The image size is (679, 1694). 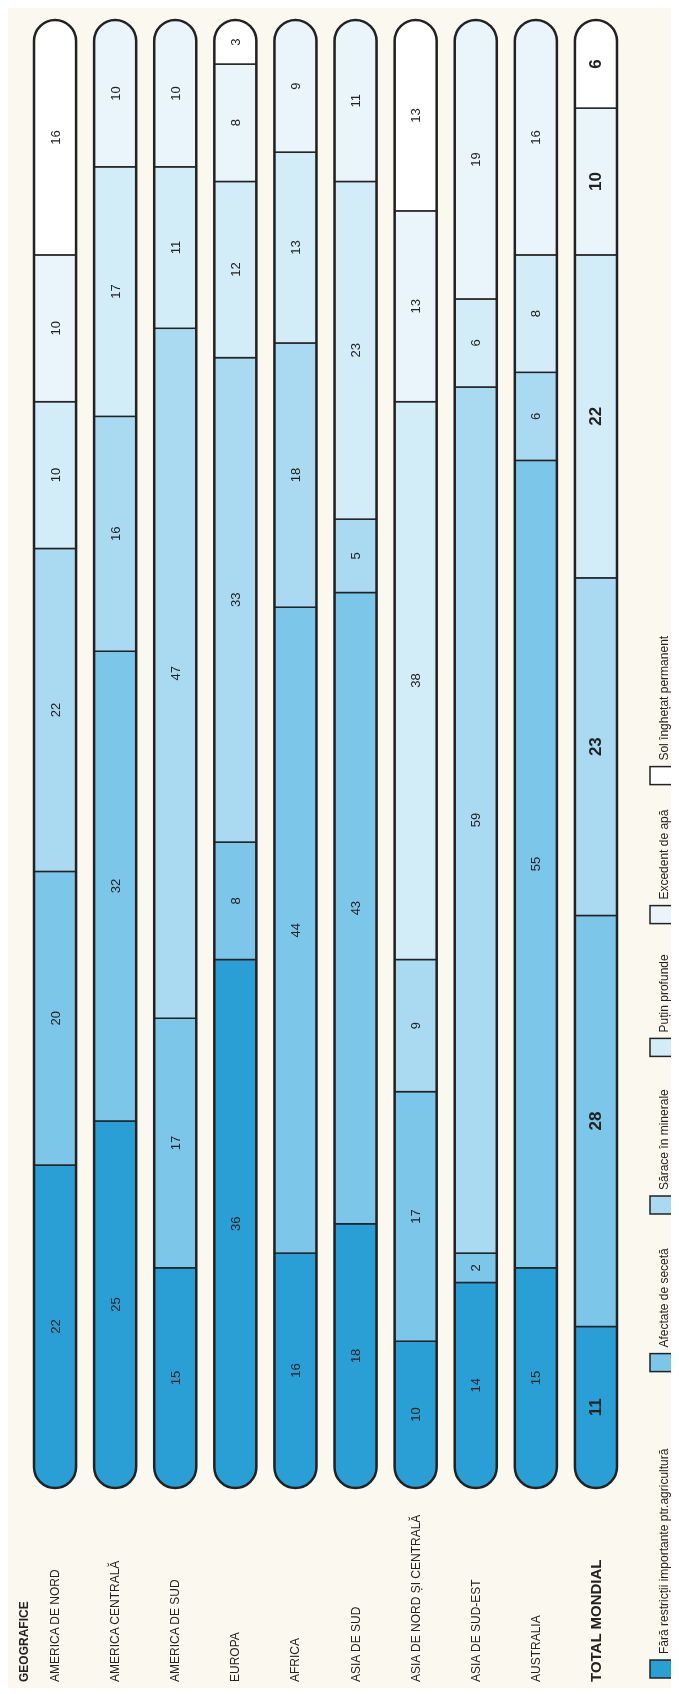 I want to click on data-label: 5, so click(x=356, y=556).